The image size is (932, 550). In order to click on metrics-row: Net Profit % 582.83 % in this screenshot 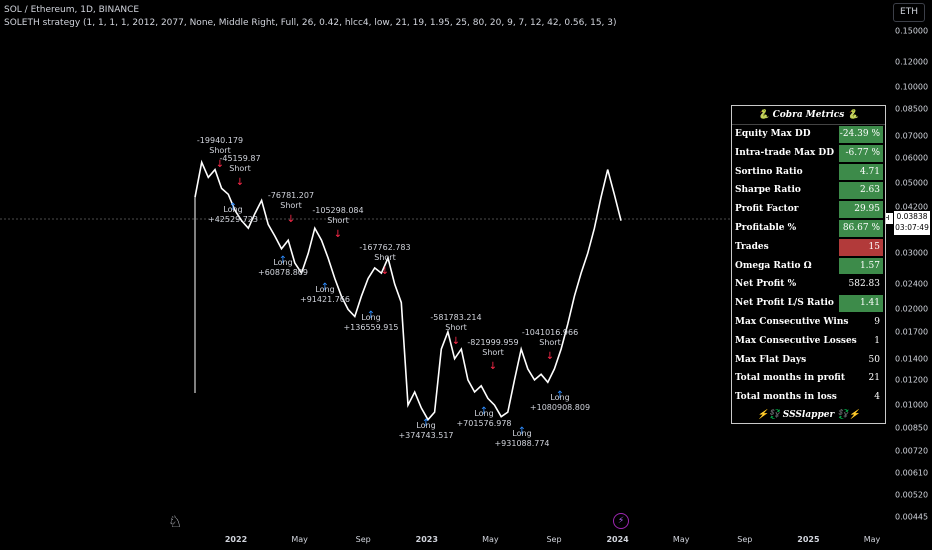, I will do `click(808, 290)`.